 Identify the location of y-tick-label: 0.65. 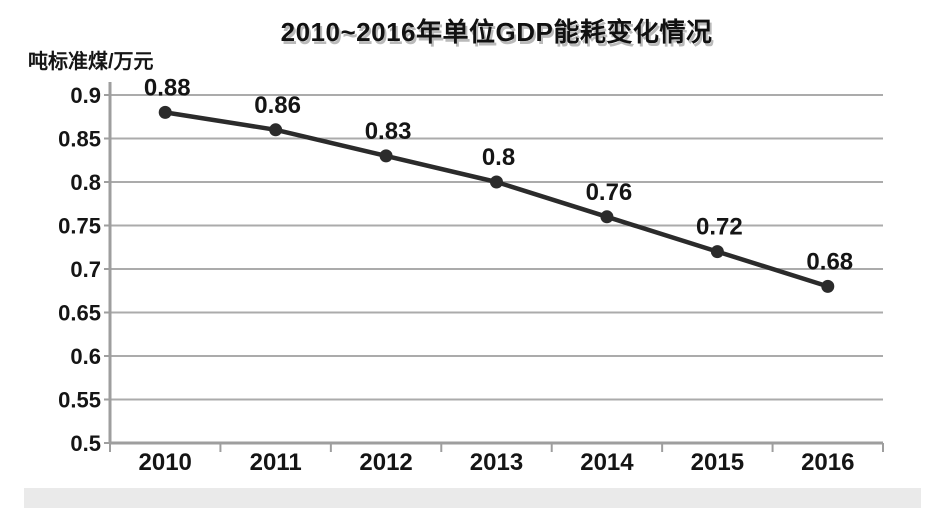
(79, 313).